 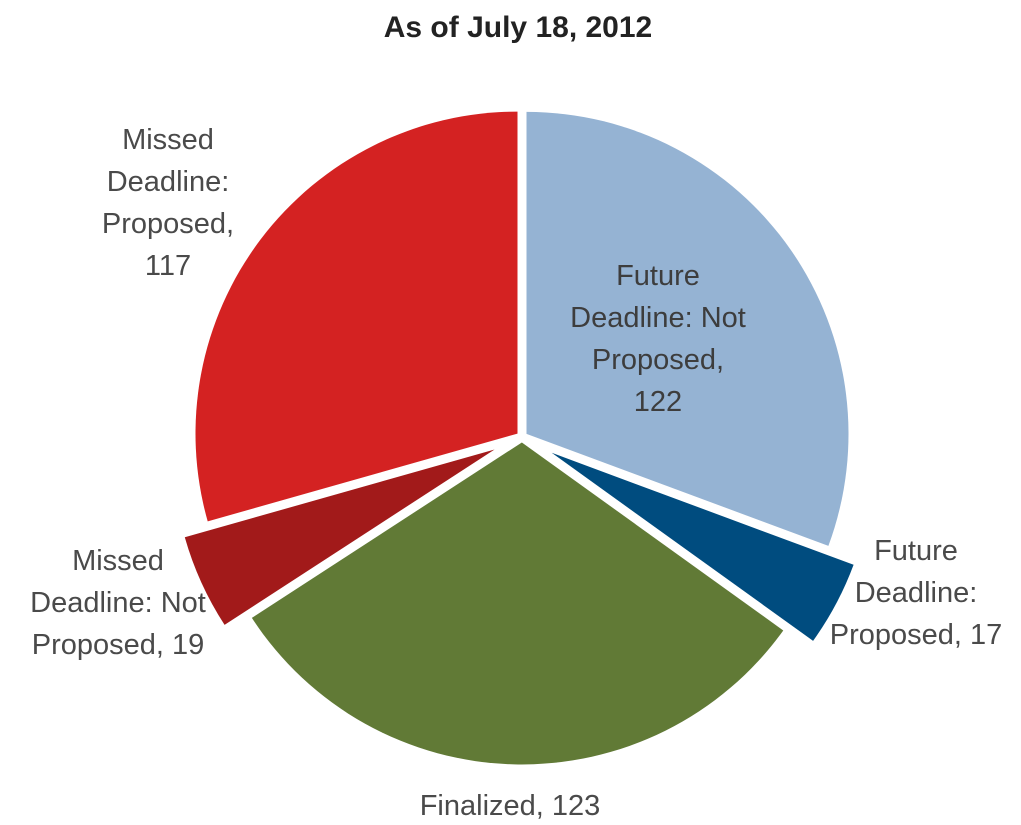 What do you see at coordinates (168, 203) in the screenshot?
I see `slice-label-5: Missed Deadline: Proposed, 117` at bounding box center [168, 203].